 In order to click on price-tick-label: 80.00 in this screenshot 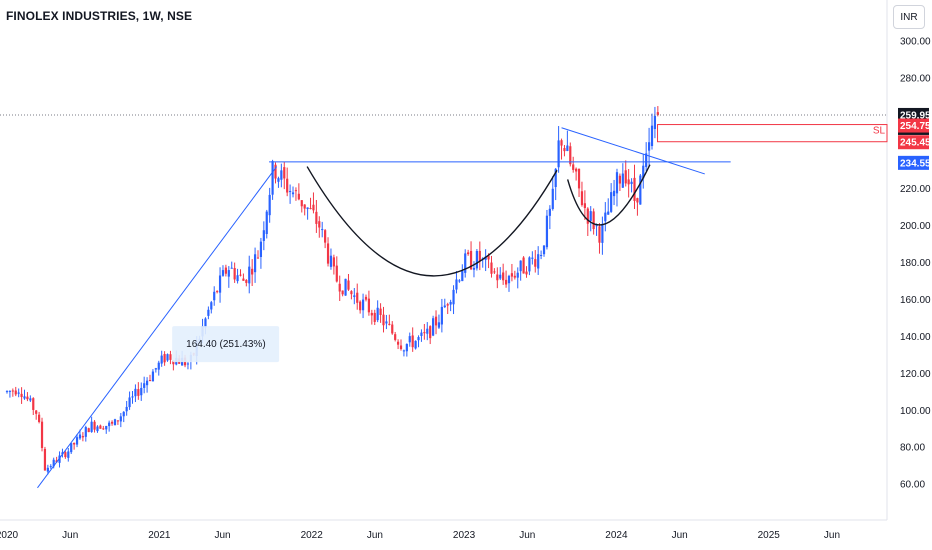, I will do `click(912, 448)`.